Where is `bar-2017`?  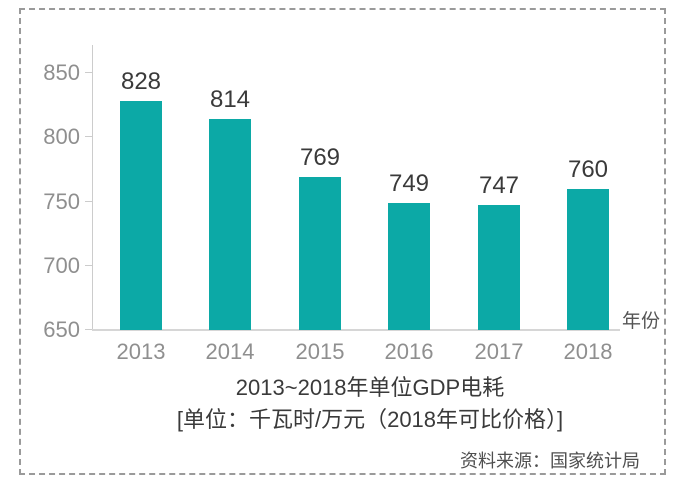
bar-2017 is located at coordinates (499, 267).